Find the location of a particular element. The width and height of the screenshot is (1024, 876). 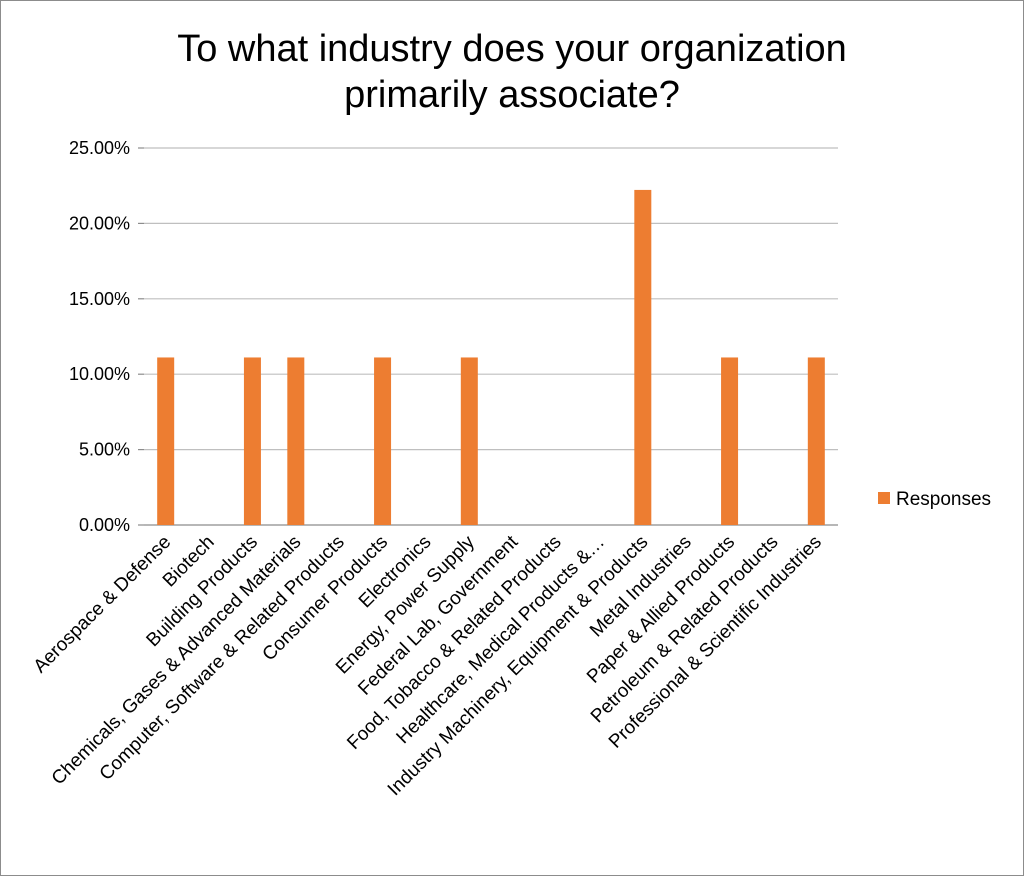

legend-label: Responses is located at coordinates (943, 499).